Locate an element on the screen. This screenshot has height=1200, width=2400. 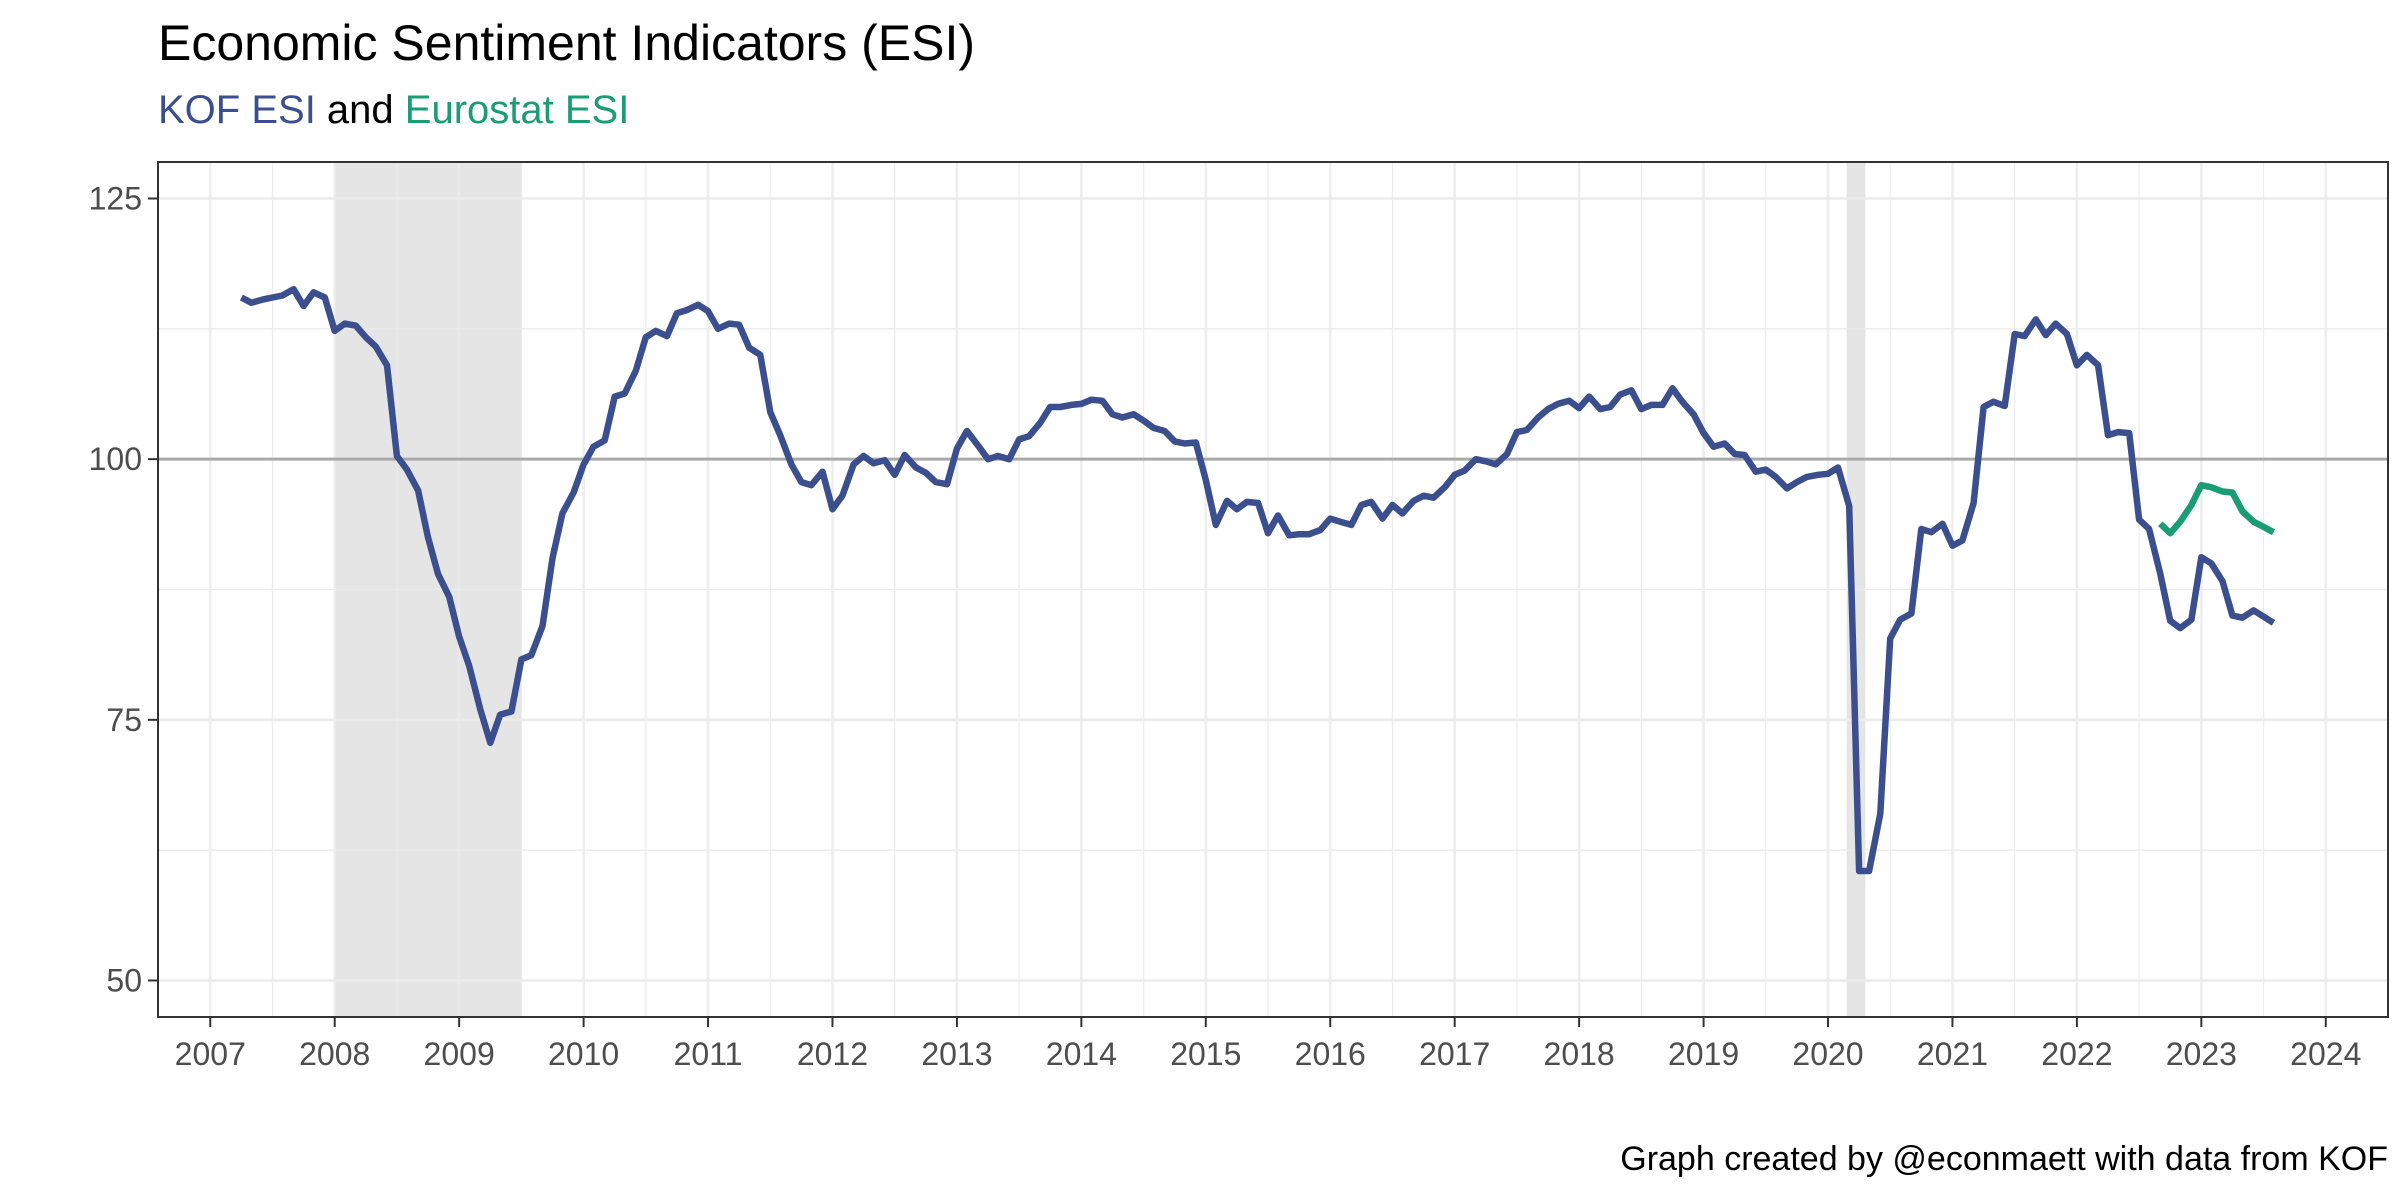
y-tick-label-50: 50 is located at coordinates (124, 981).